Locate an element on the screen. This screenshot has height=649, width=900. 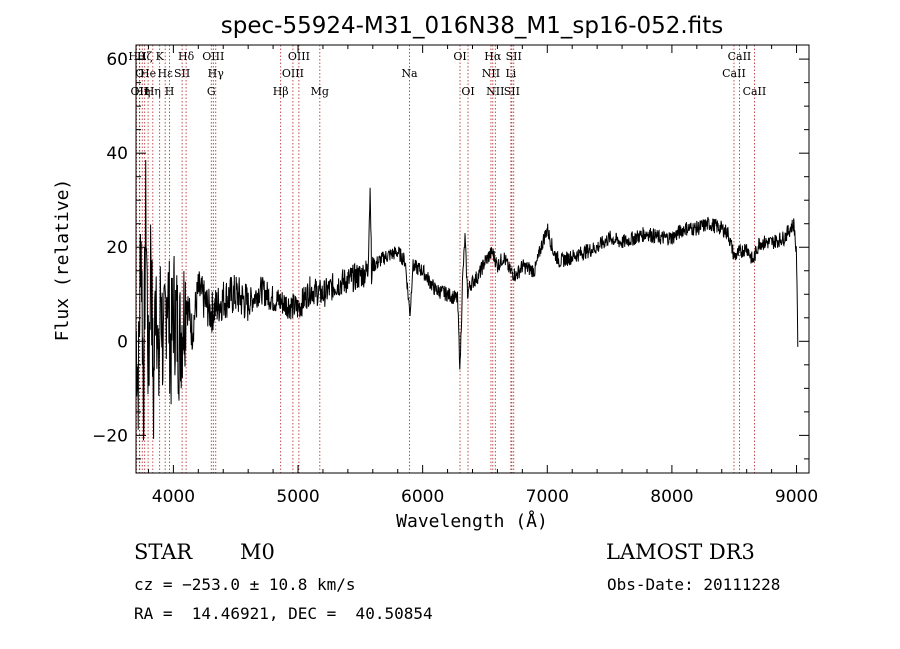
line-label-22: NII is located at coordinates (491, 73).